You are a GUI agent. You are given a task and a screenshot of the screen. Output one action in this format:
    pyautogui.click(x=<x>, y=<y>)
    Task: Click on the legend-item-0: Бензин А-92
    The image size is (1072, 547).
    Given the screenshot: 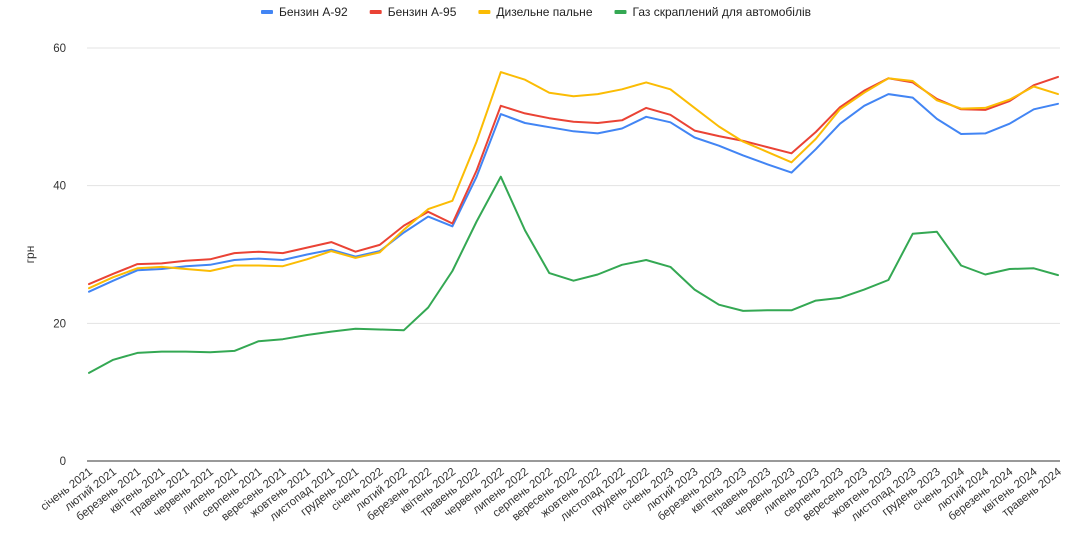 What is the action you would take?
    pyautogui.click(x=304, y=12)
    